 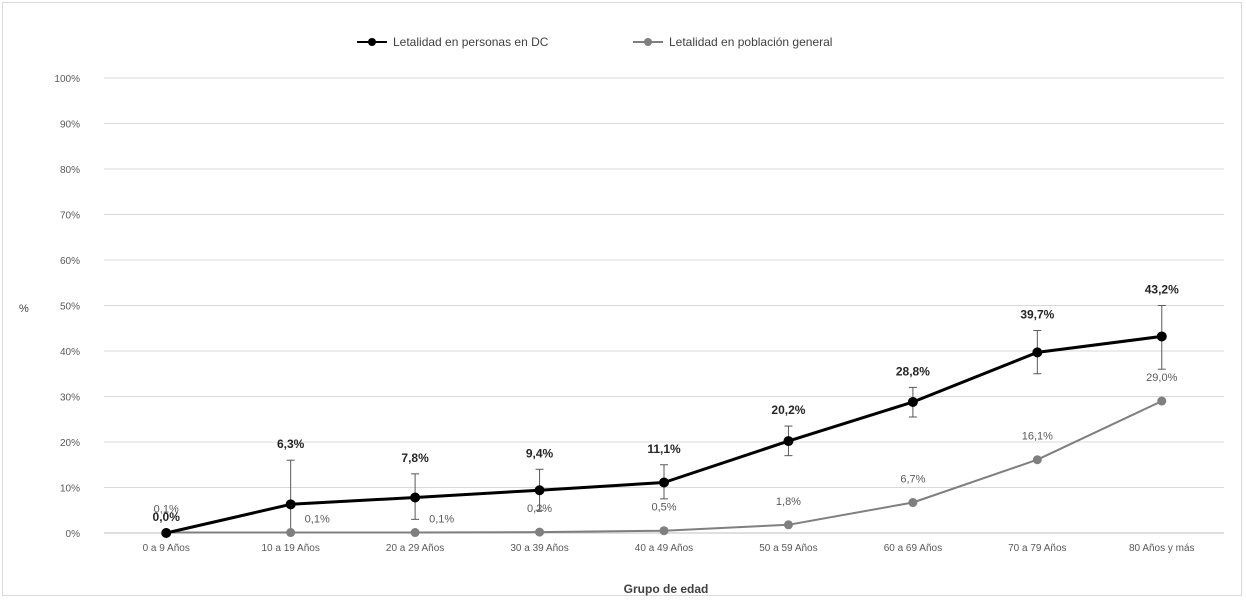 What do you see at coordinates (24, 309) in the screenshot?
I see `y-axis-title: %` at bounding box center [24, 309].